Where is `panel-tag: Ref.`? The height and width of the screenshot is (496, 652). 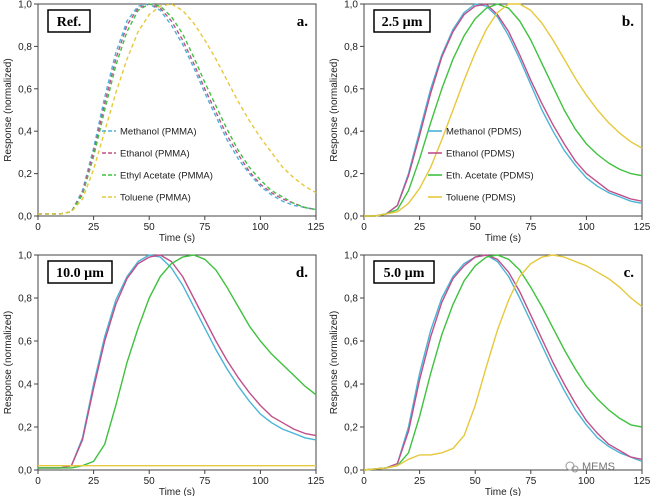
panel-tag: Ref. is located at coordinates (69, 22).